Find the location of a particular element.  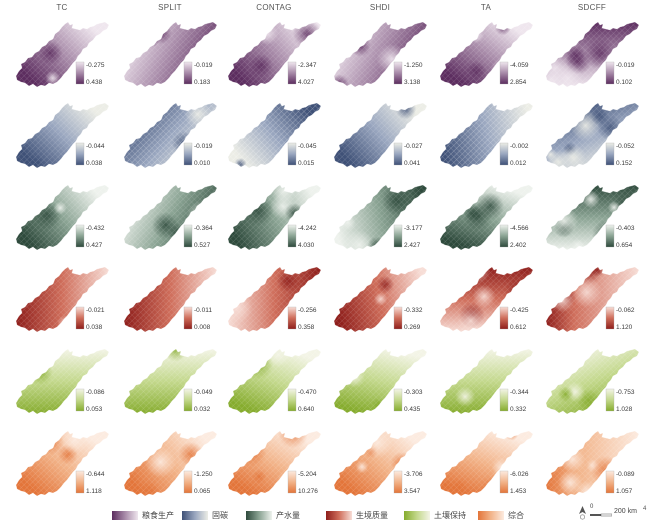

north-arrow-icon is located at coordinates (582, 513).